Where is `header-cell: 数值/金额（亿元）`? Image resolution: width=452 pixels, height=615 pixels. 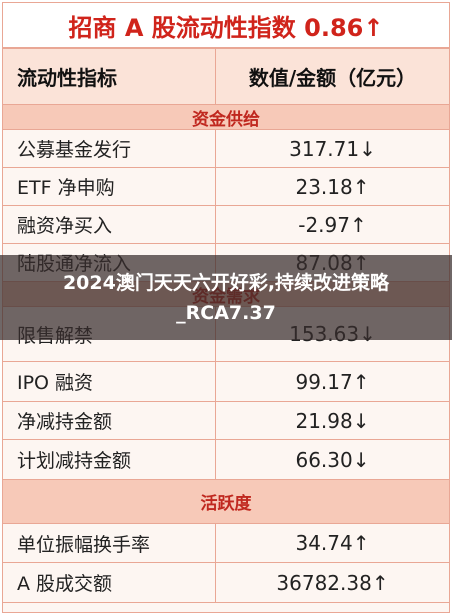
header-cell: 数值/金额（亿元） is located at coordinates (332, 77).